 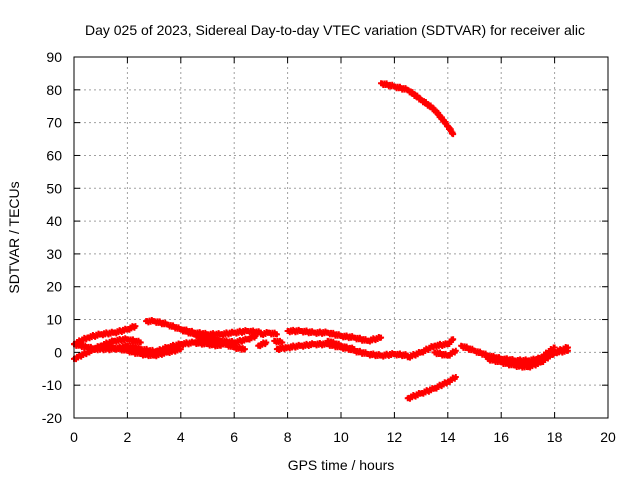 I want to click on x-tick-label: 4, so click(x=181, y=437).